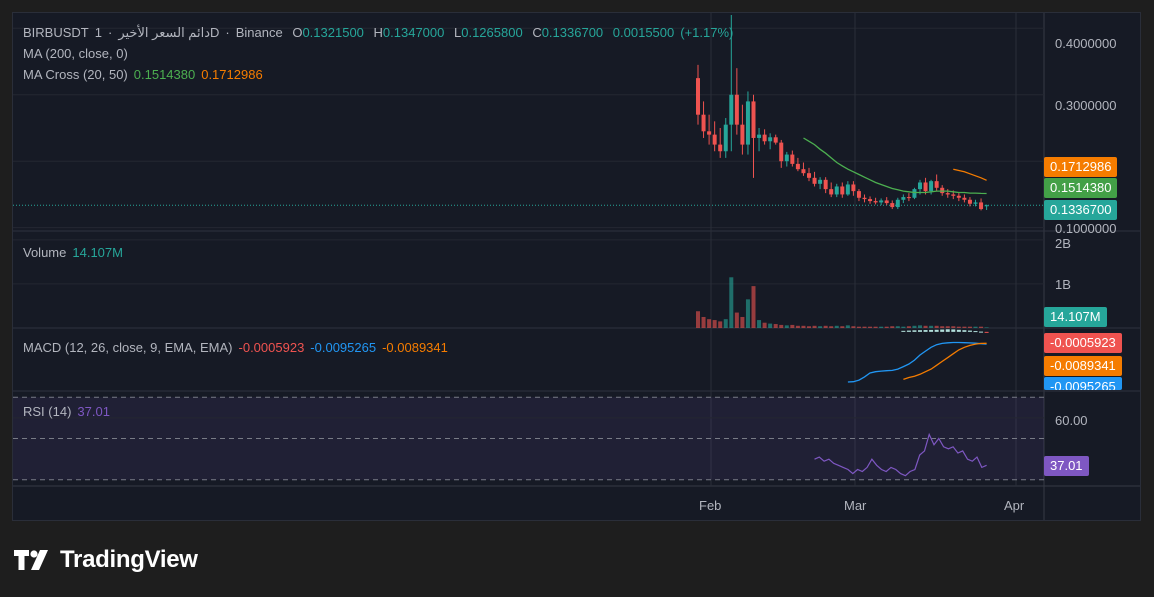 The width and height of the screenshot is (1154, 597). Describe the element at coordinates (106, 560) in the screenshot. I see `tradingview-logo: TradingView` at that location.